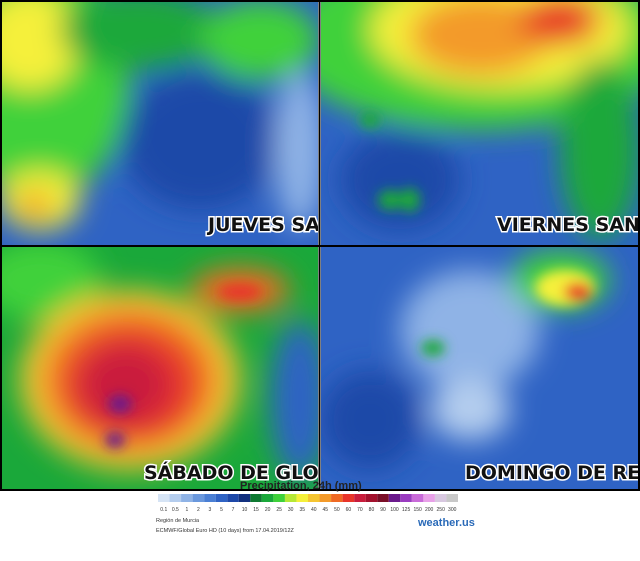 This screenshot has height=561, width=640. Describe the element at coordinates (429, 510) in the screenshot. I see `legend-label: 200` at that location.